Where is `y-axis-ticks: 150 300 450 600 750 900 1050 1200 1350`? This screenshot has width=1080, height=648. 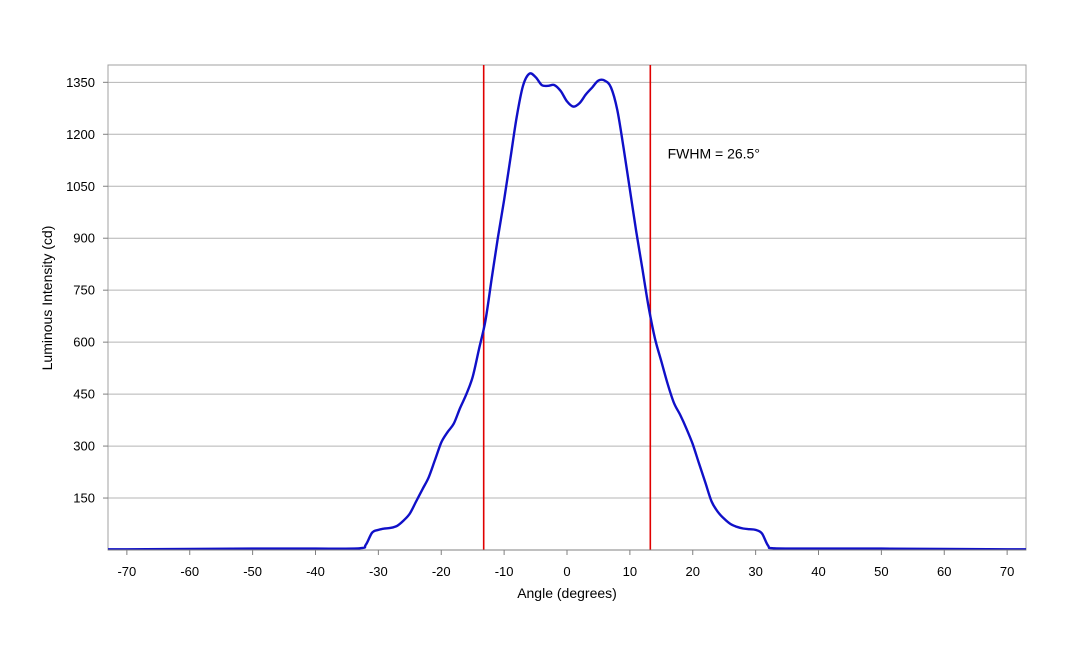 y-axis-ticks: 150 300 450 600 750 900 1050 1200 1350 is located at coordinates (87, 290).